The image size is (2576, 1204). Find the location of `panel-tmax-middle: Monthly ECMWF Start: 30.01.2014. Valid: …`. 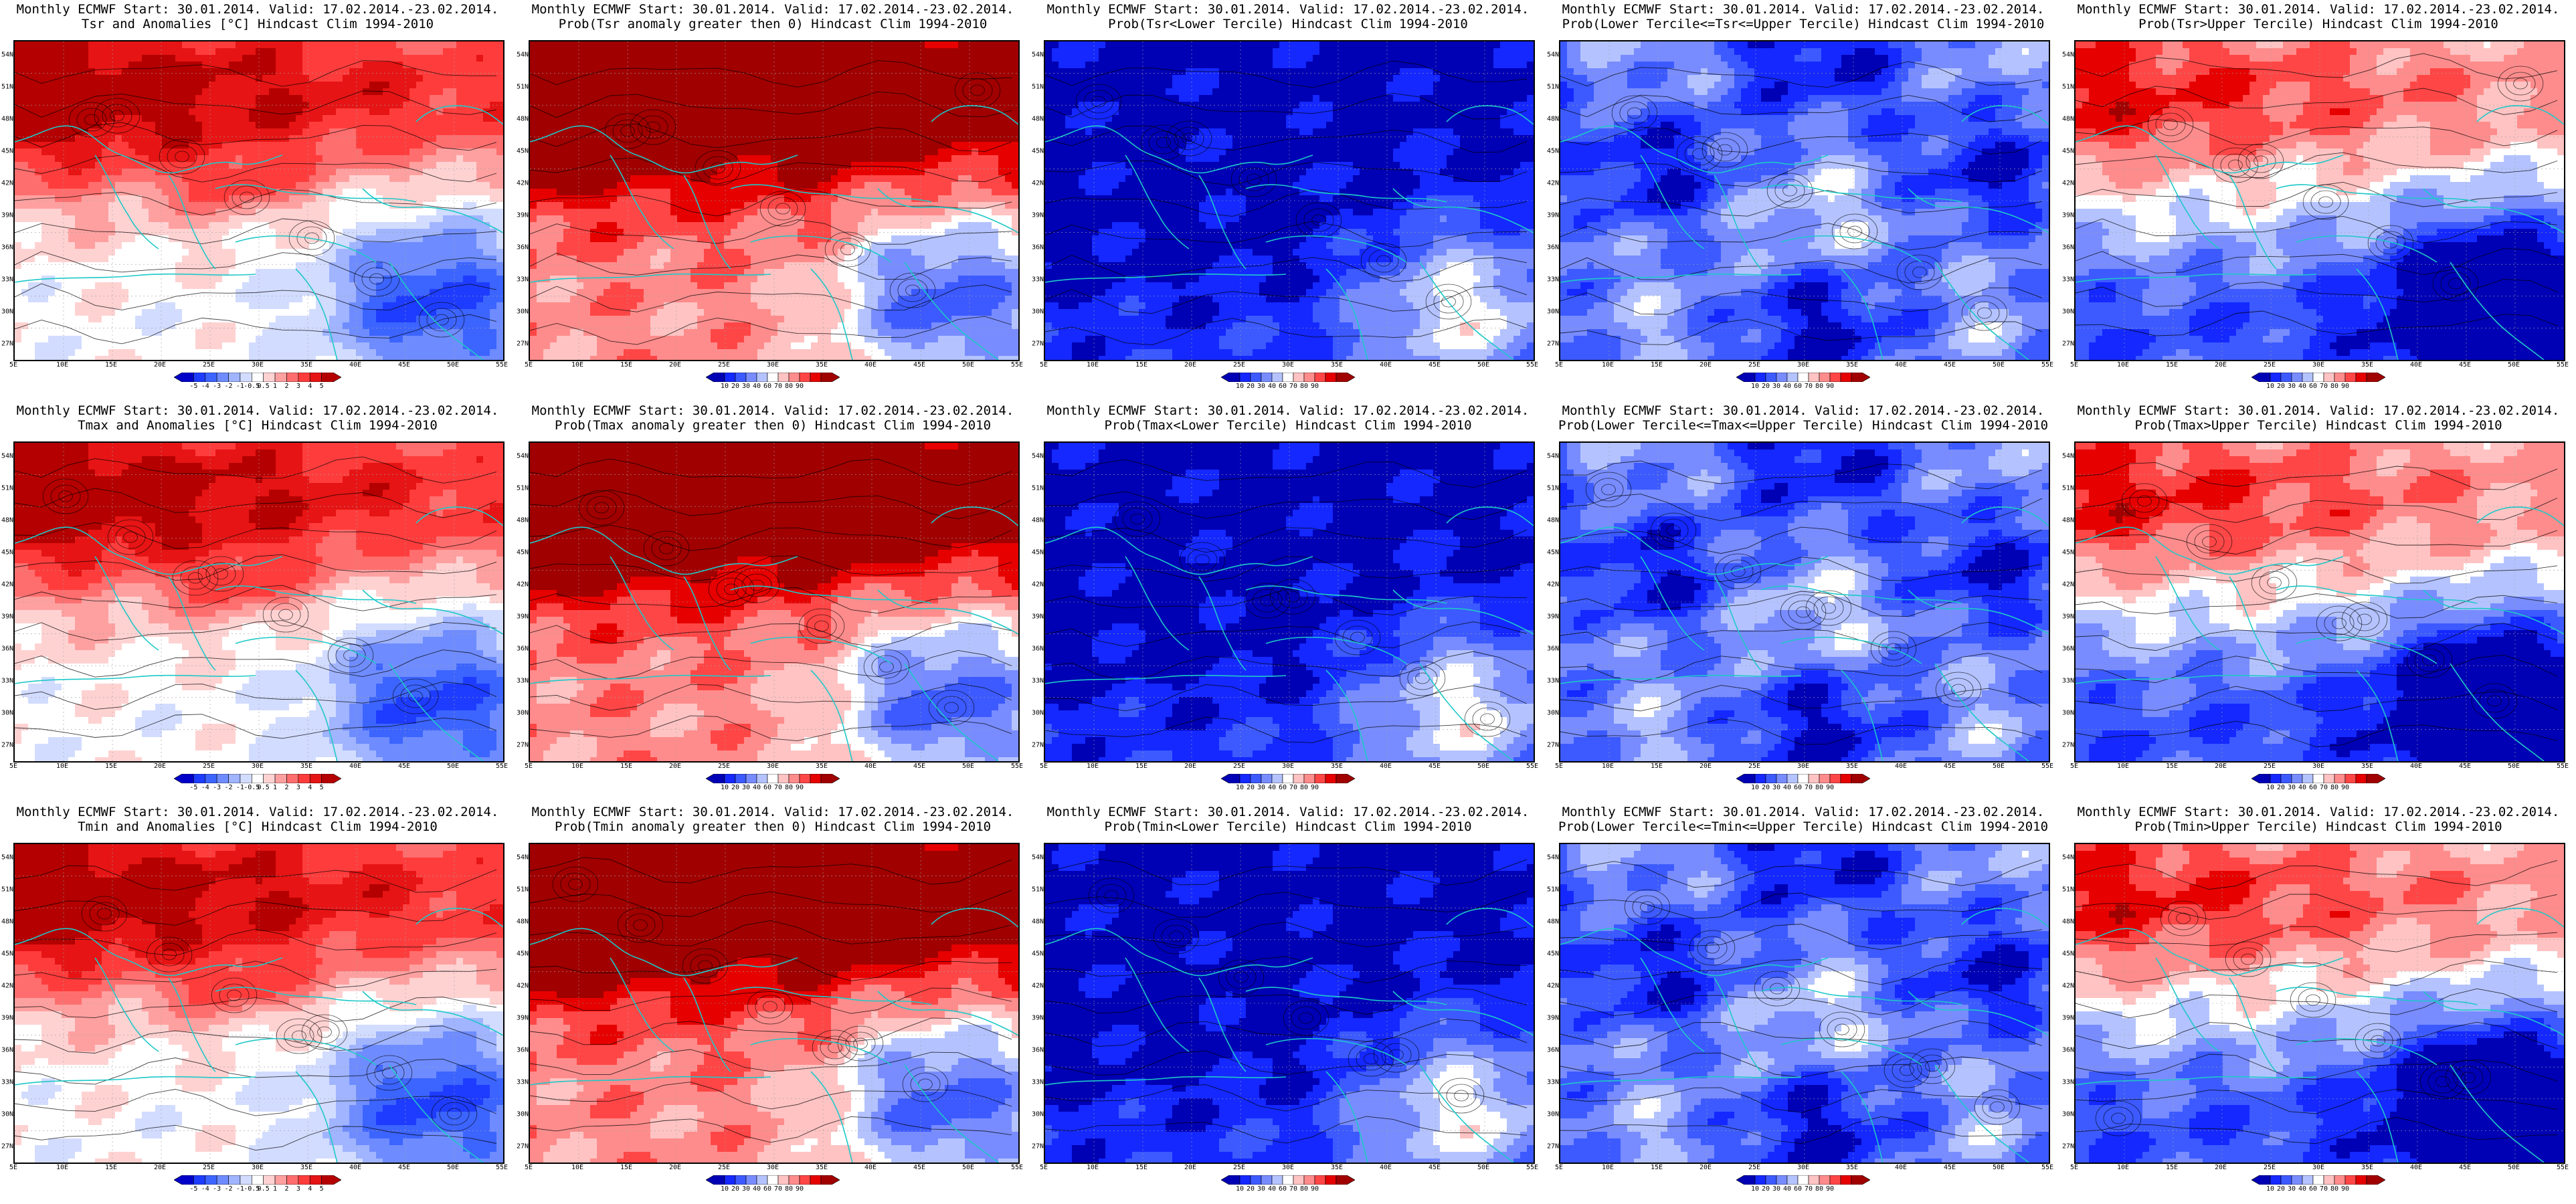

panel-tmax-middle: Monthly ECMWF Start: 30.01.2014. Valid: … is located at coordinates (1803, 602).